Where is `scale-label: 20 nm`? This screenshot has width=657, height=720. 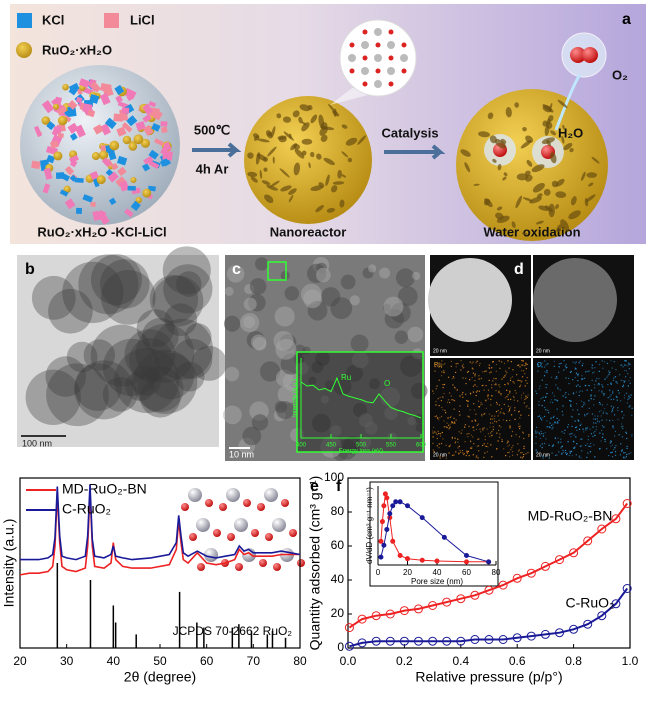 scale-label: 20 nm is located at coordinates (440, 455).